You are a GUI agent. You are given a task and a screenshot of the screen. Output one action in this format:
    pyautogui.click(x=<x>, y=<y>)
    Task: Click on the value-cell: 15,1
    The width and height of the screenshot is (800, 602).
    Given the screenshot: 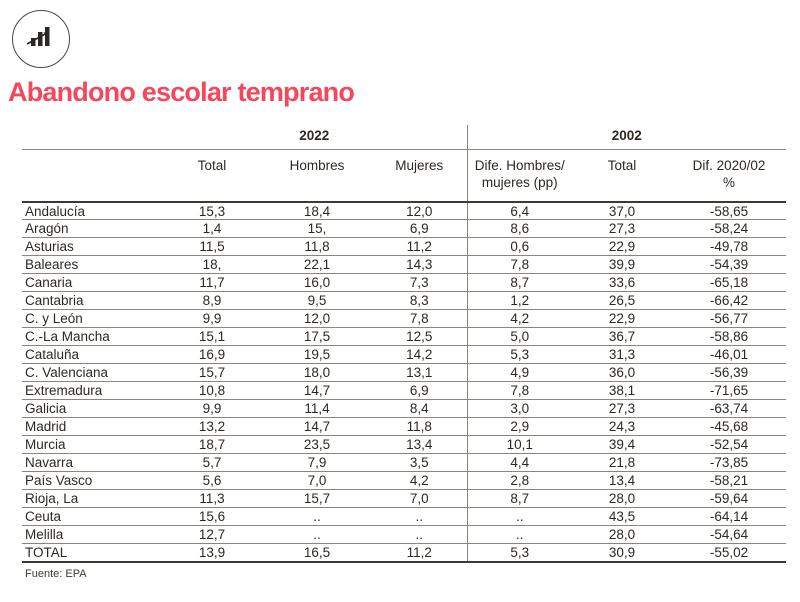 What is the action you would take?
    pyautogui.click(x=212, y=337)
    